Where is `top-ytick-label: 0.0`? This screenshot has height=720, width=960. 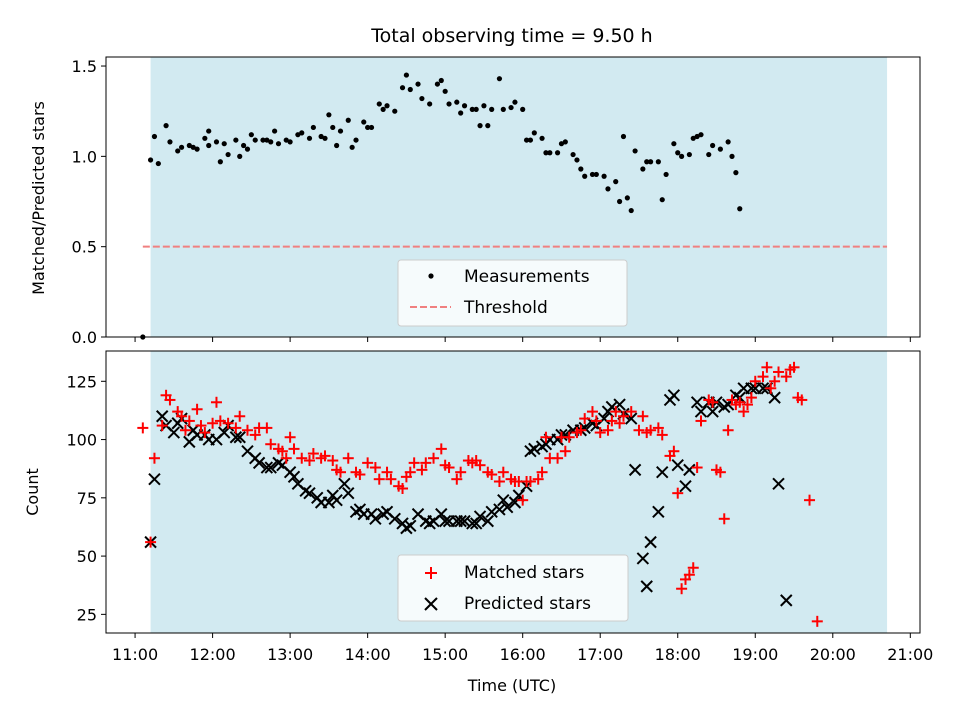 top-ytick-label: 0.0 is located at coordinates (84, 337).